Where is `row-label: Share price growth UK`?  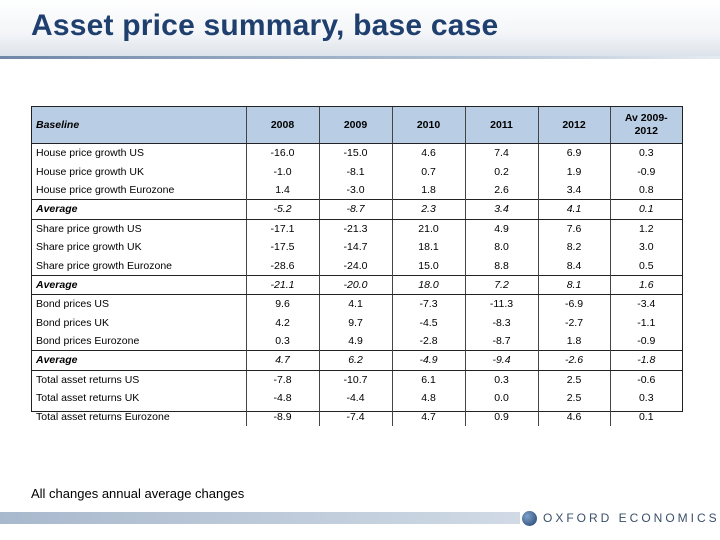
row-label: Share price growth UK is located at coordinates (89, 247).